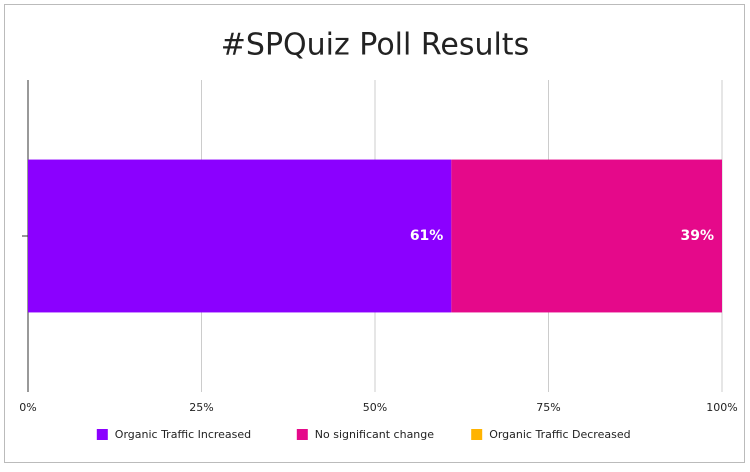 The width and height of the screenshot is (750, 472). What do you see at coordinates (27, 407) in the screenshot?
I see `x-tick-label: 0%` at bounding box center [27, 407].